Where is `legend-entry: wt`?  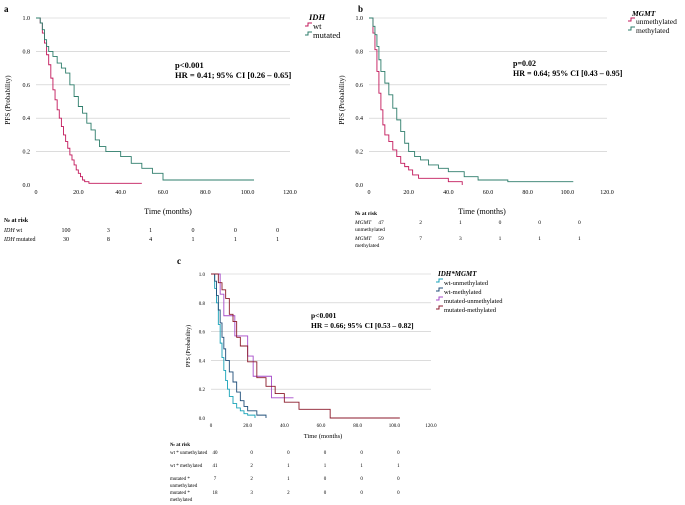 legend-entry: wt is located at coordinates (317, 26).